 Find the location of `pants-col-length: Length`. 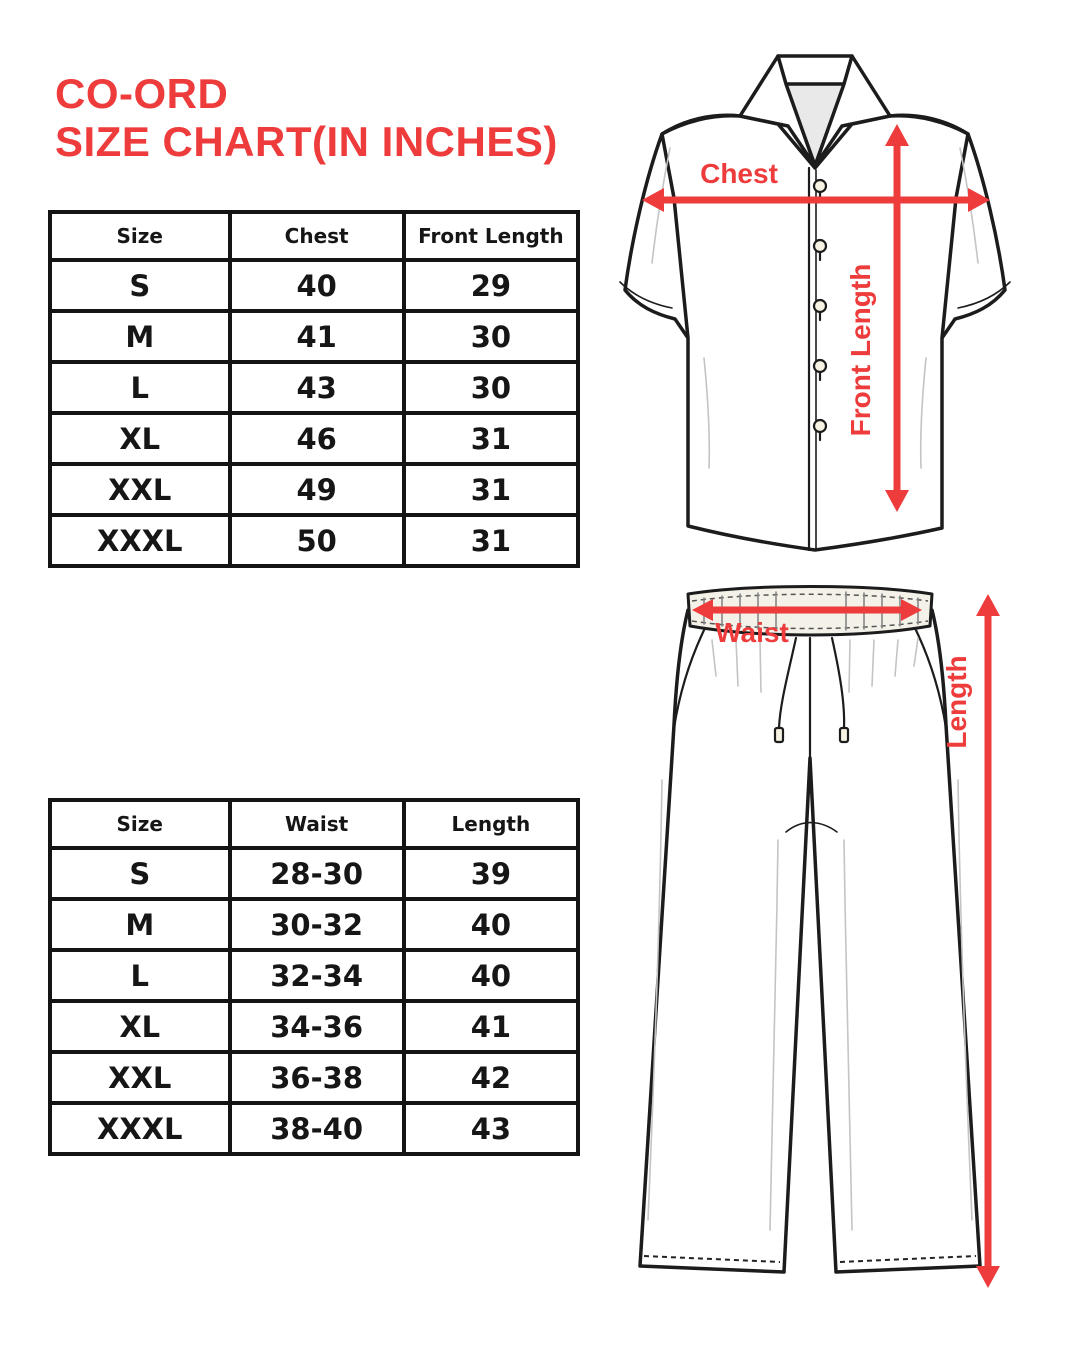

pants-col-length: Length is located at coordinates (491, 824).